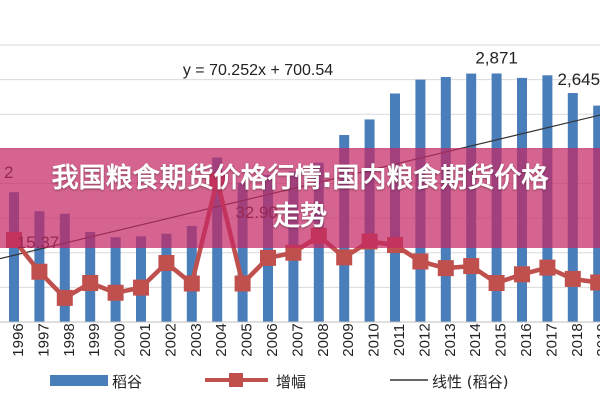 The width and height of the screenshot is (600, 405). I want to click on x-tick-label: 2014, so click(475, 339).